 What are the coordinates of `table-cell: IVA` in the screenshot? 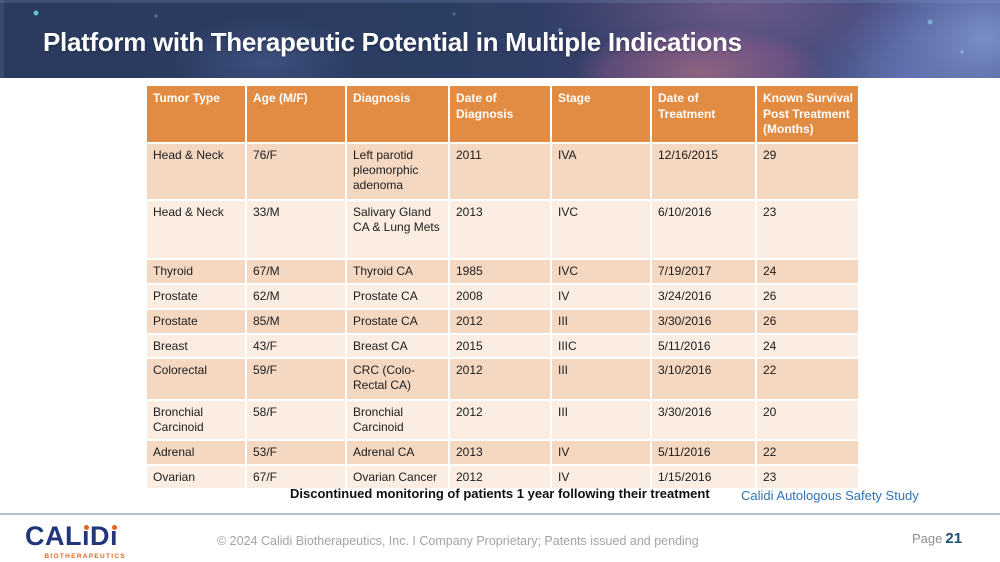 It's located at (601, 171).